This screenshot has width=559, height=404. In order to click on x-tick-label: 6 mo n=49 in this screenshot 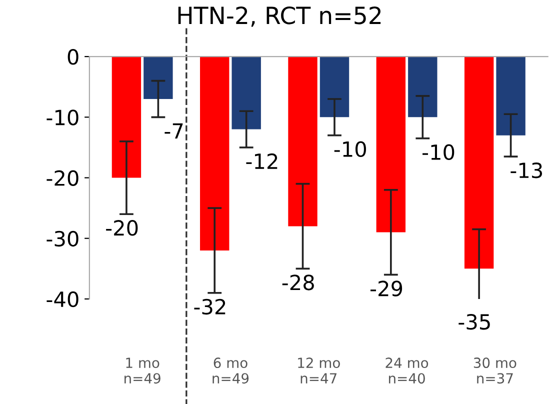, I will do `click(230, 371)`.